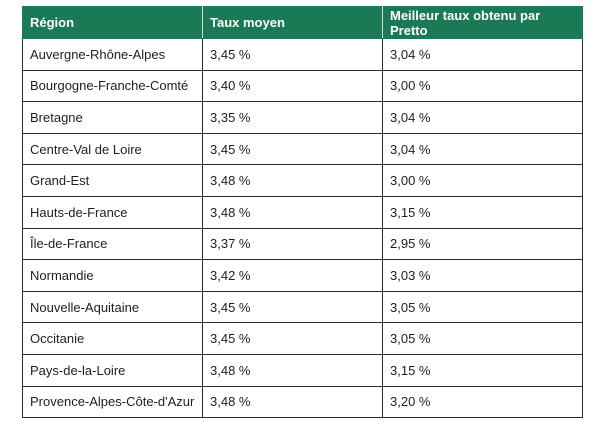  I want to click on table-row: Grand-Est 3,48 % 3,00 %, so click(302, 180).